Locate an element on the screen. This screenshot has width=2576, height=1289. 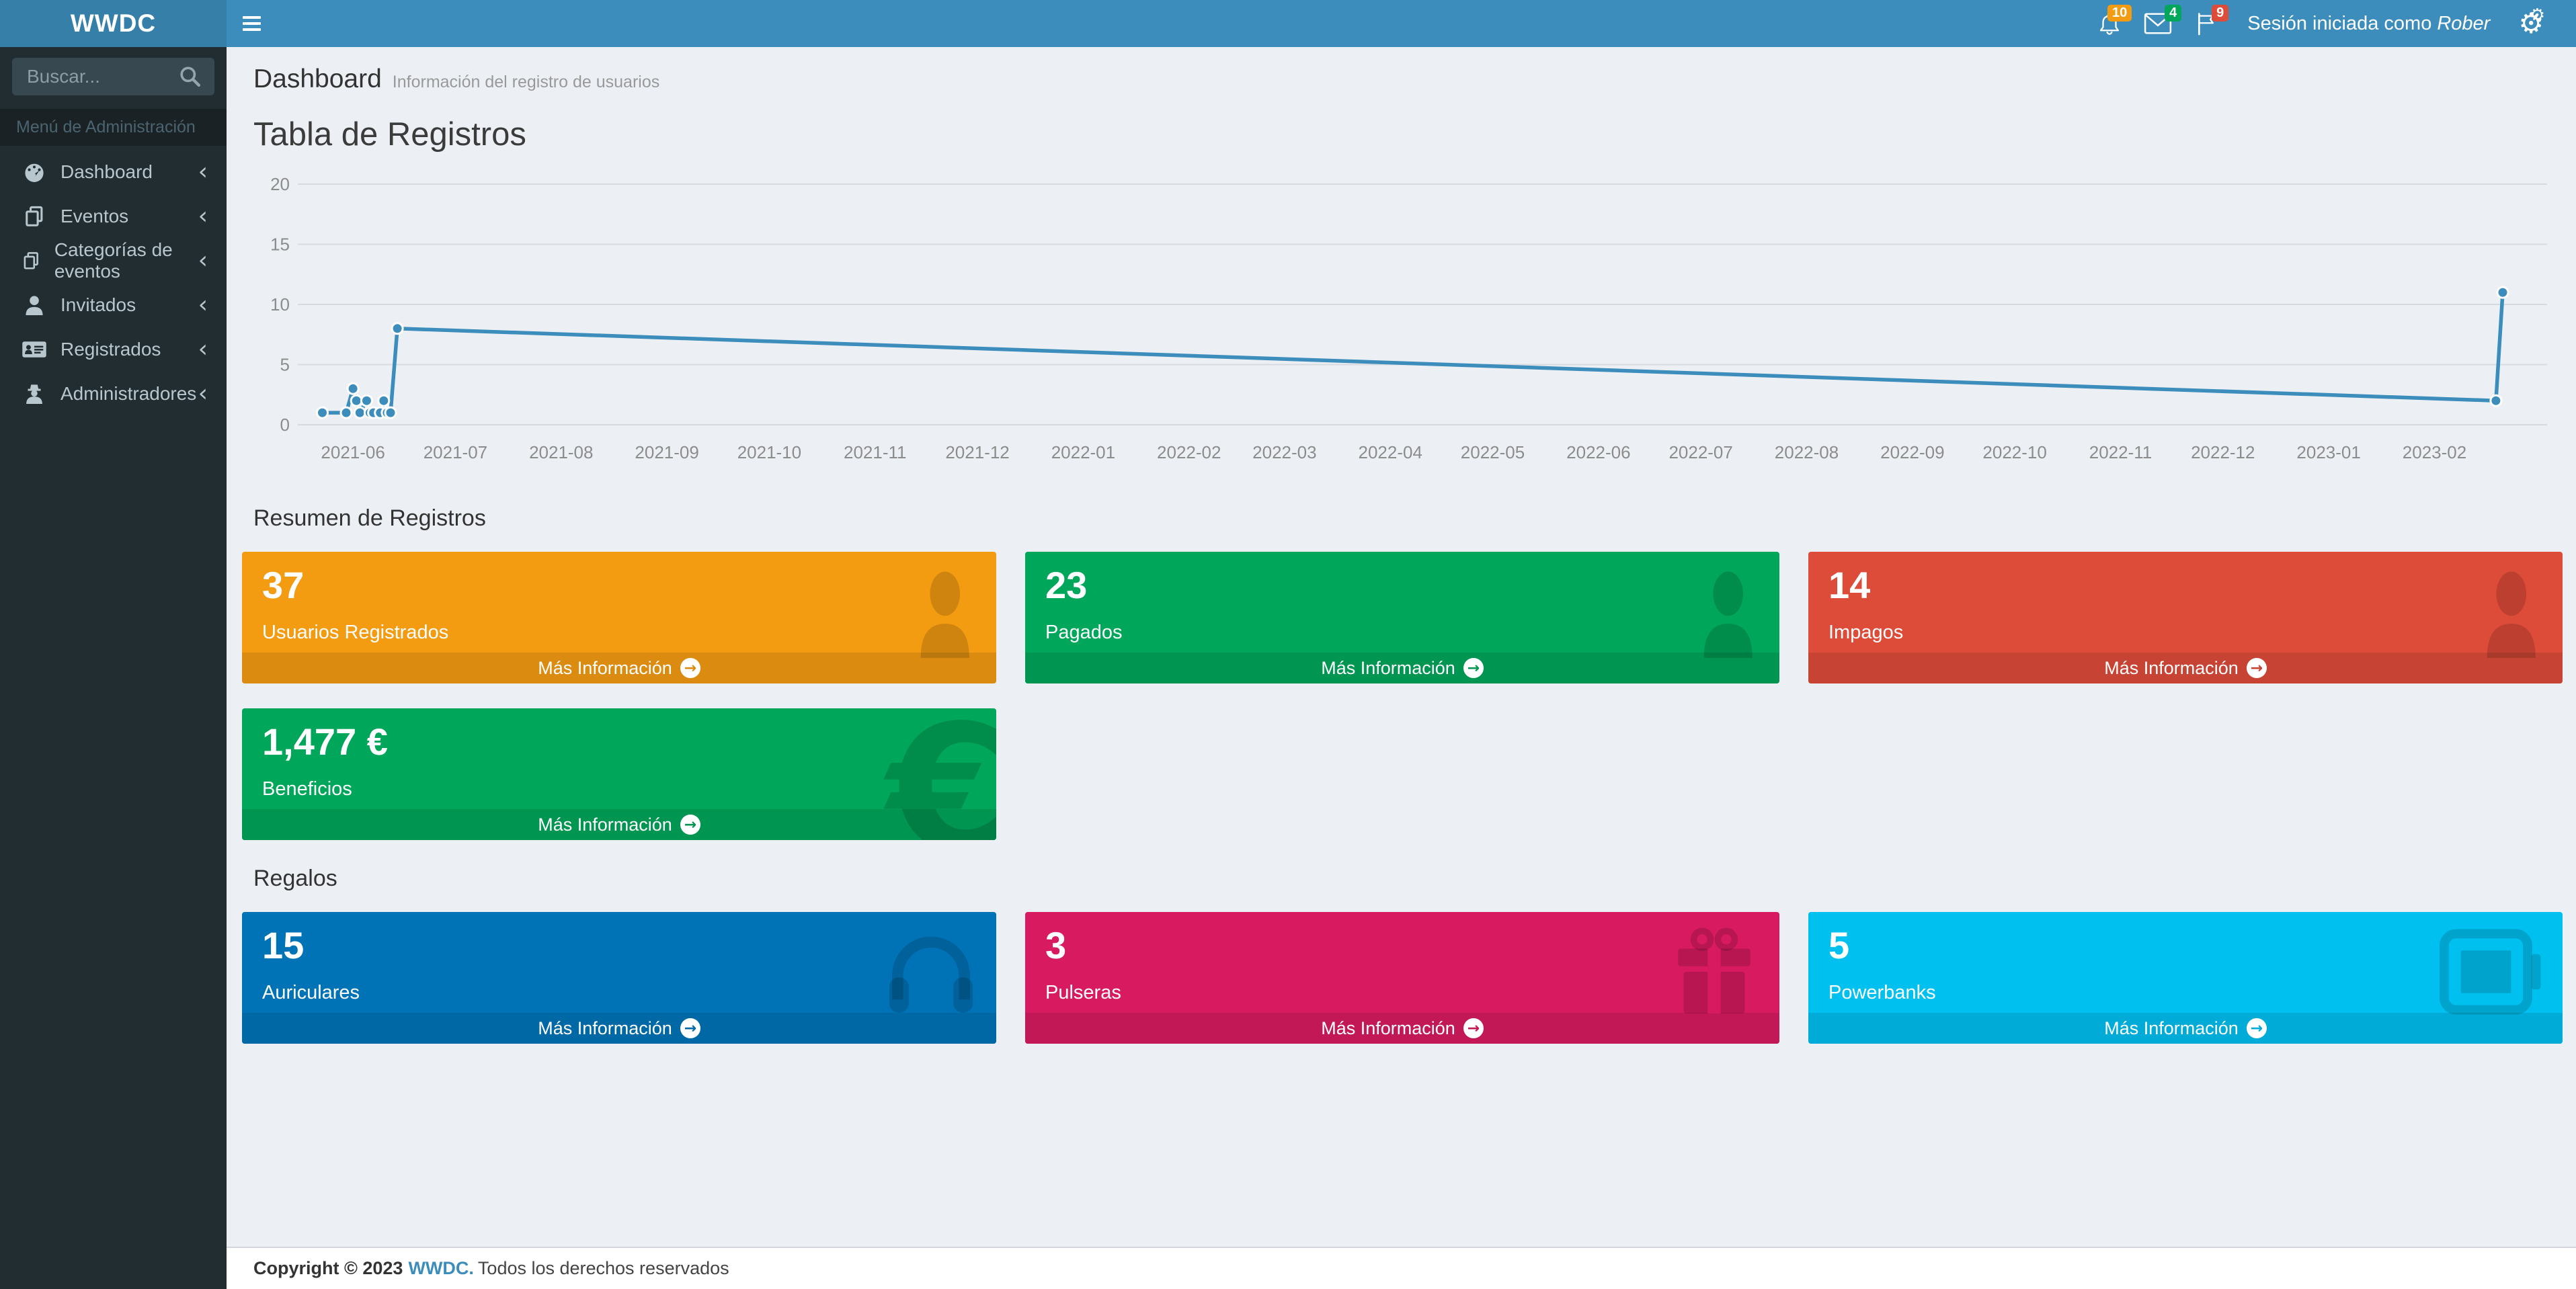
svg-text: 2023-02 is located at coordinates (2434, 452).